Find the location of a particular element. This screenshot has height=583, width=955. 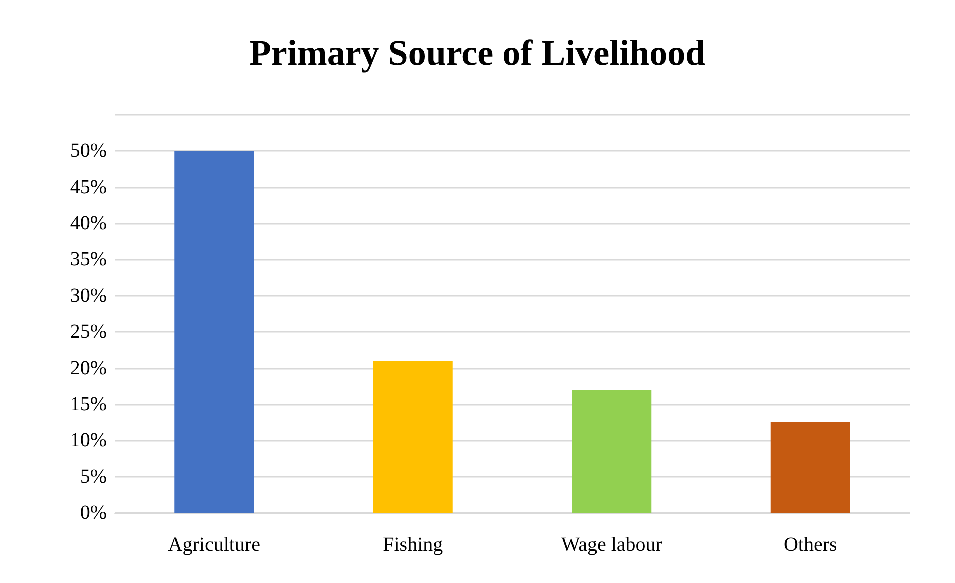

y-tick-label: 35% is located at coordinates (88, 259).